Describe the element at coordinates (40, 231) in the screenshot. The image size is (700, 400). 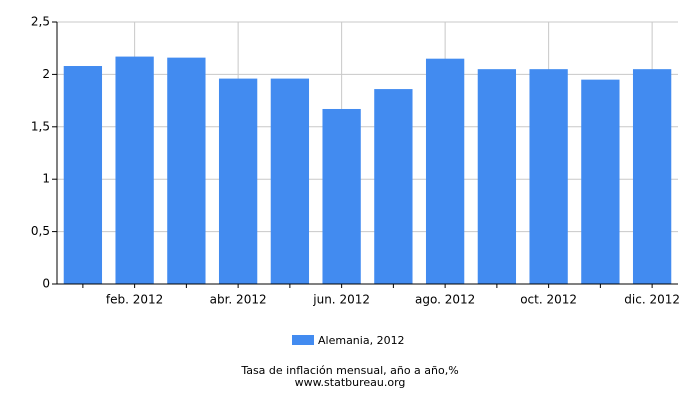
I see `y-tick-label: 0,5` at that location.